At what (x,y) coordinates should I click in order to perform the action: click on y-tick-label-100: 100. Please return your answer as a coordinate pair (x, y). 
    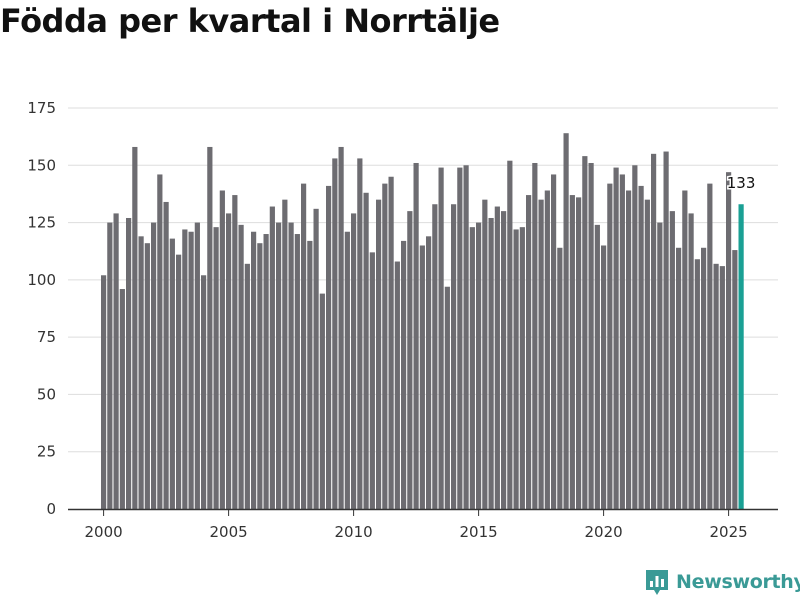
    Looking at the image, I should click on (41, 280).